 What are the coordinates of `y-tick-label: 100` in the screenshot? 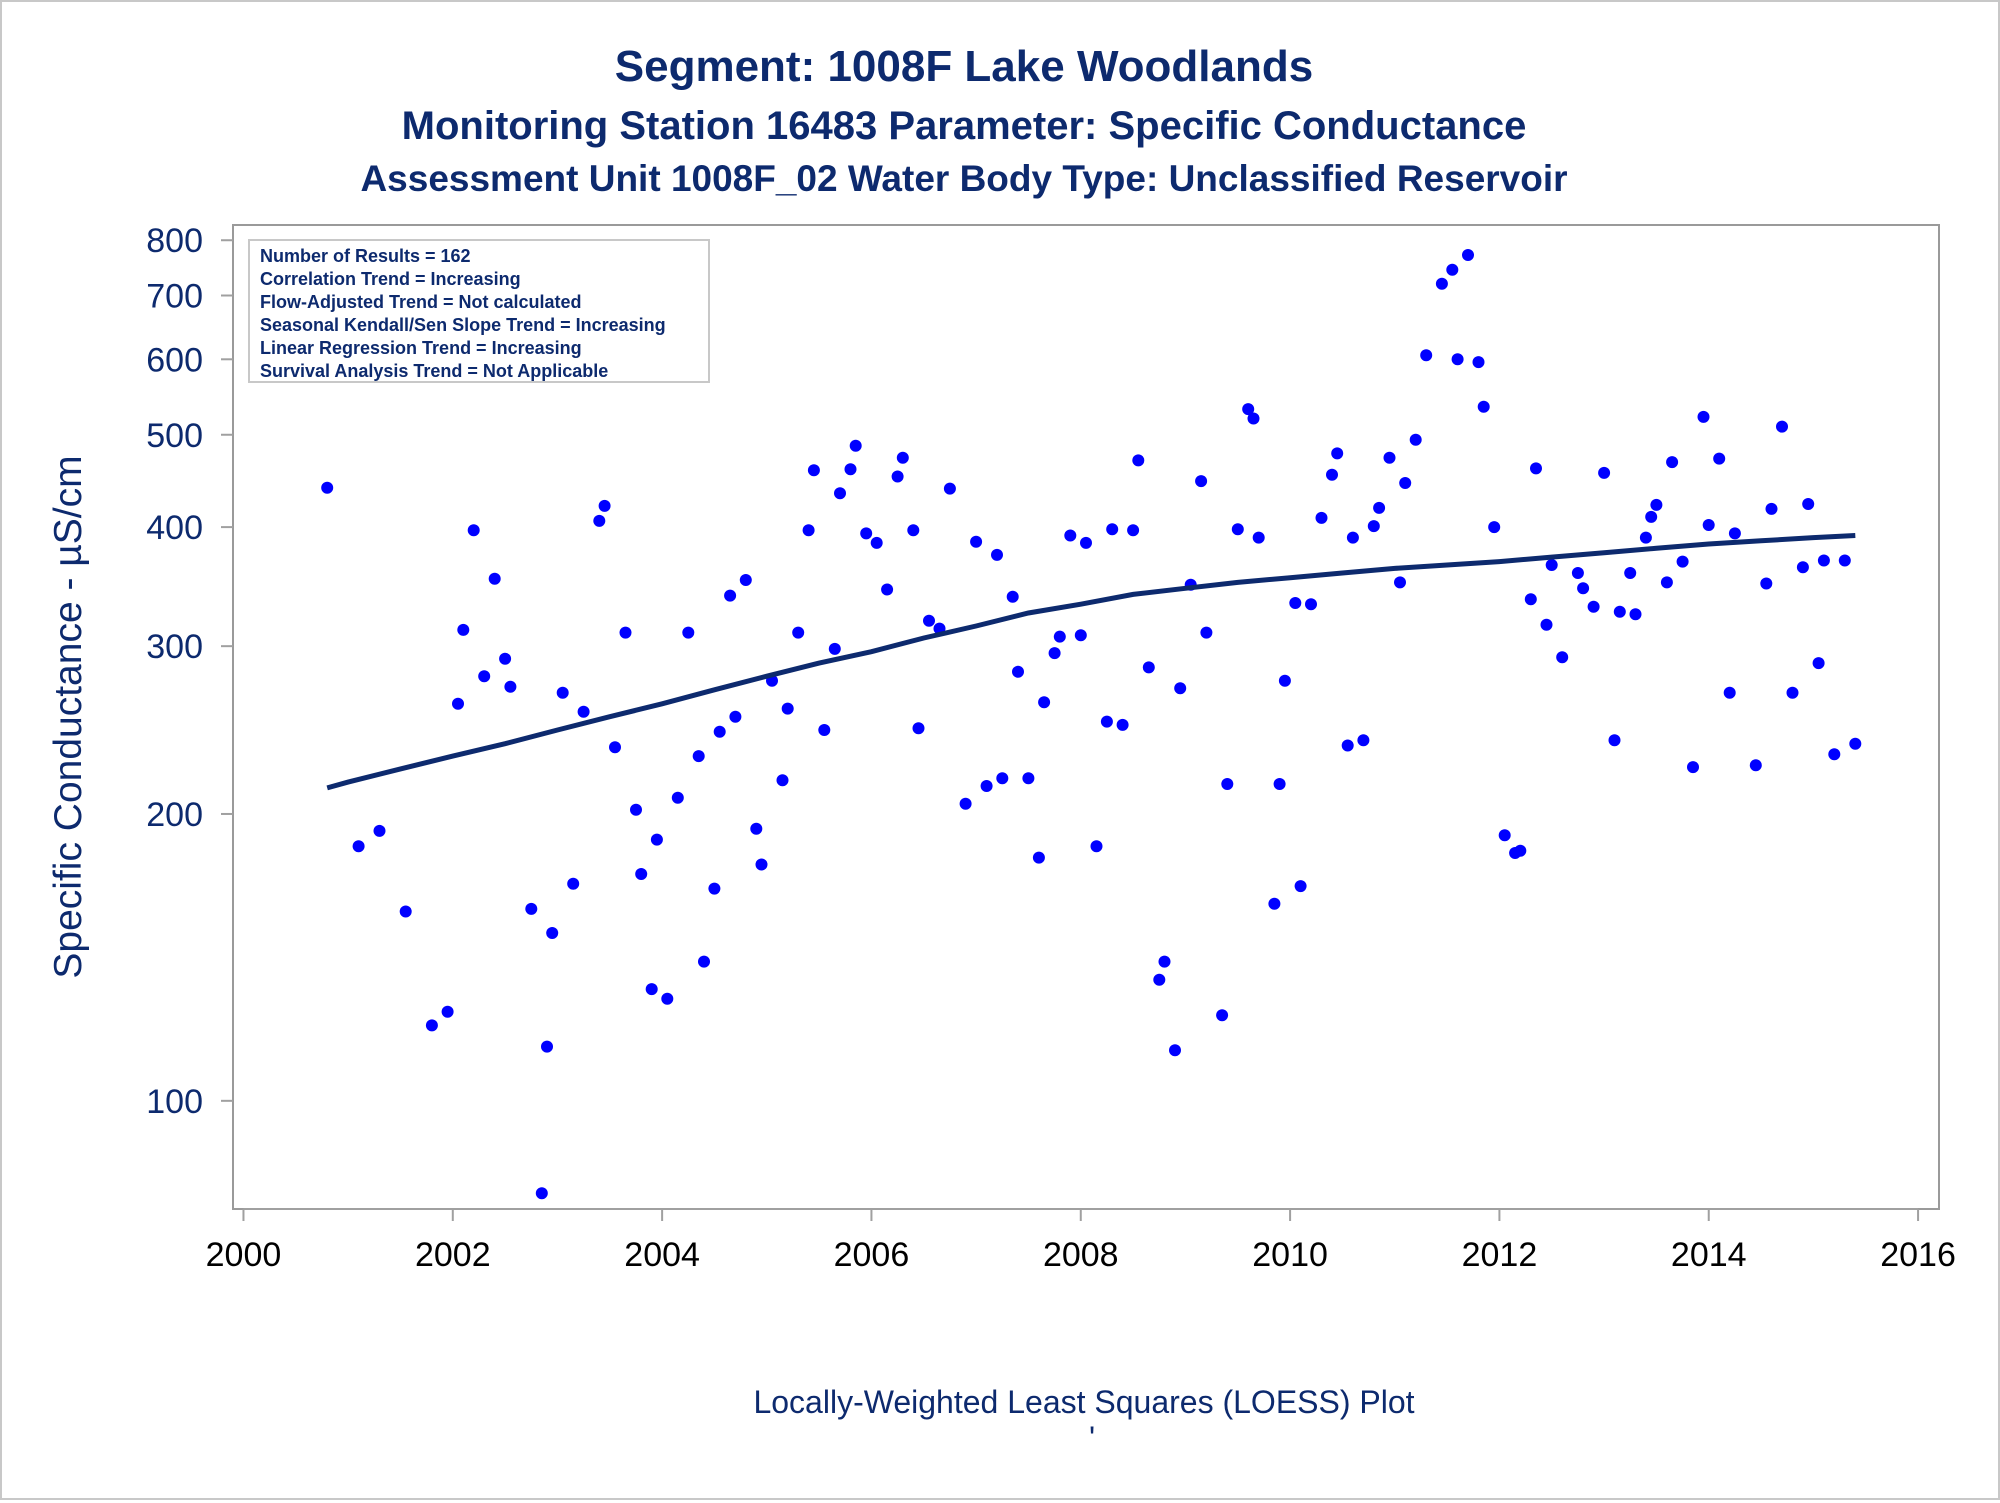 It's located at (174, 1102).